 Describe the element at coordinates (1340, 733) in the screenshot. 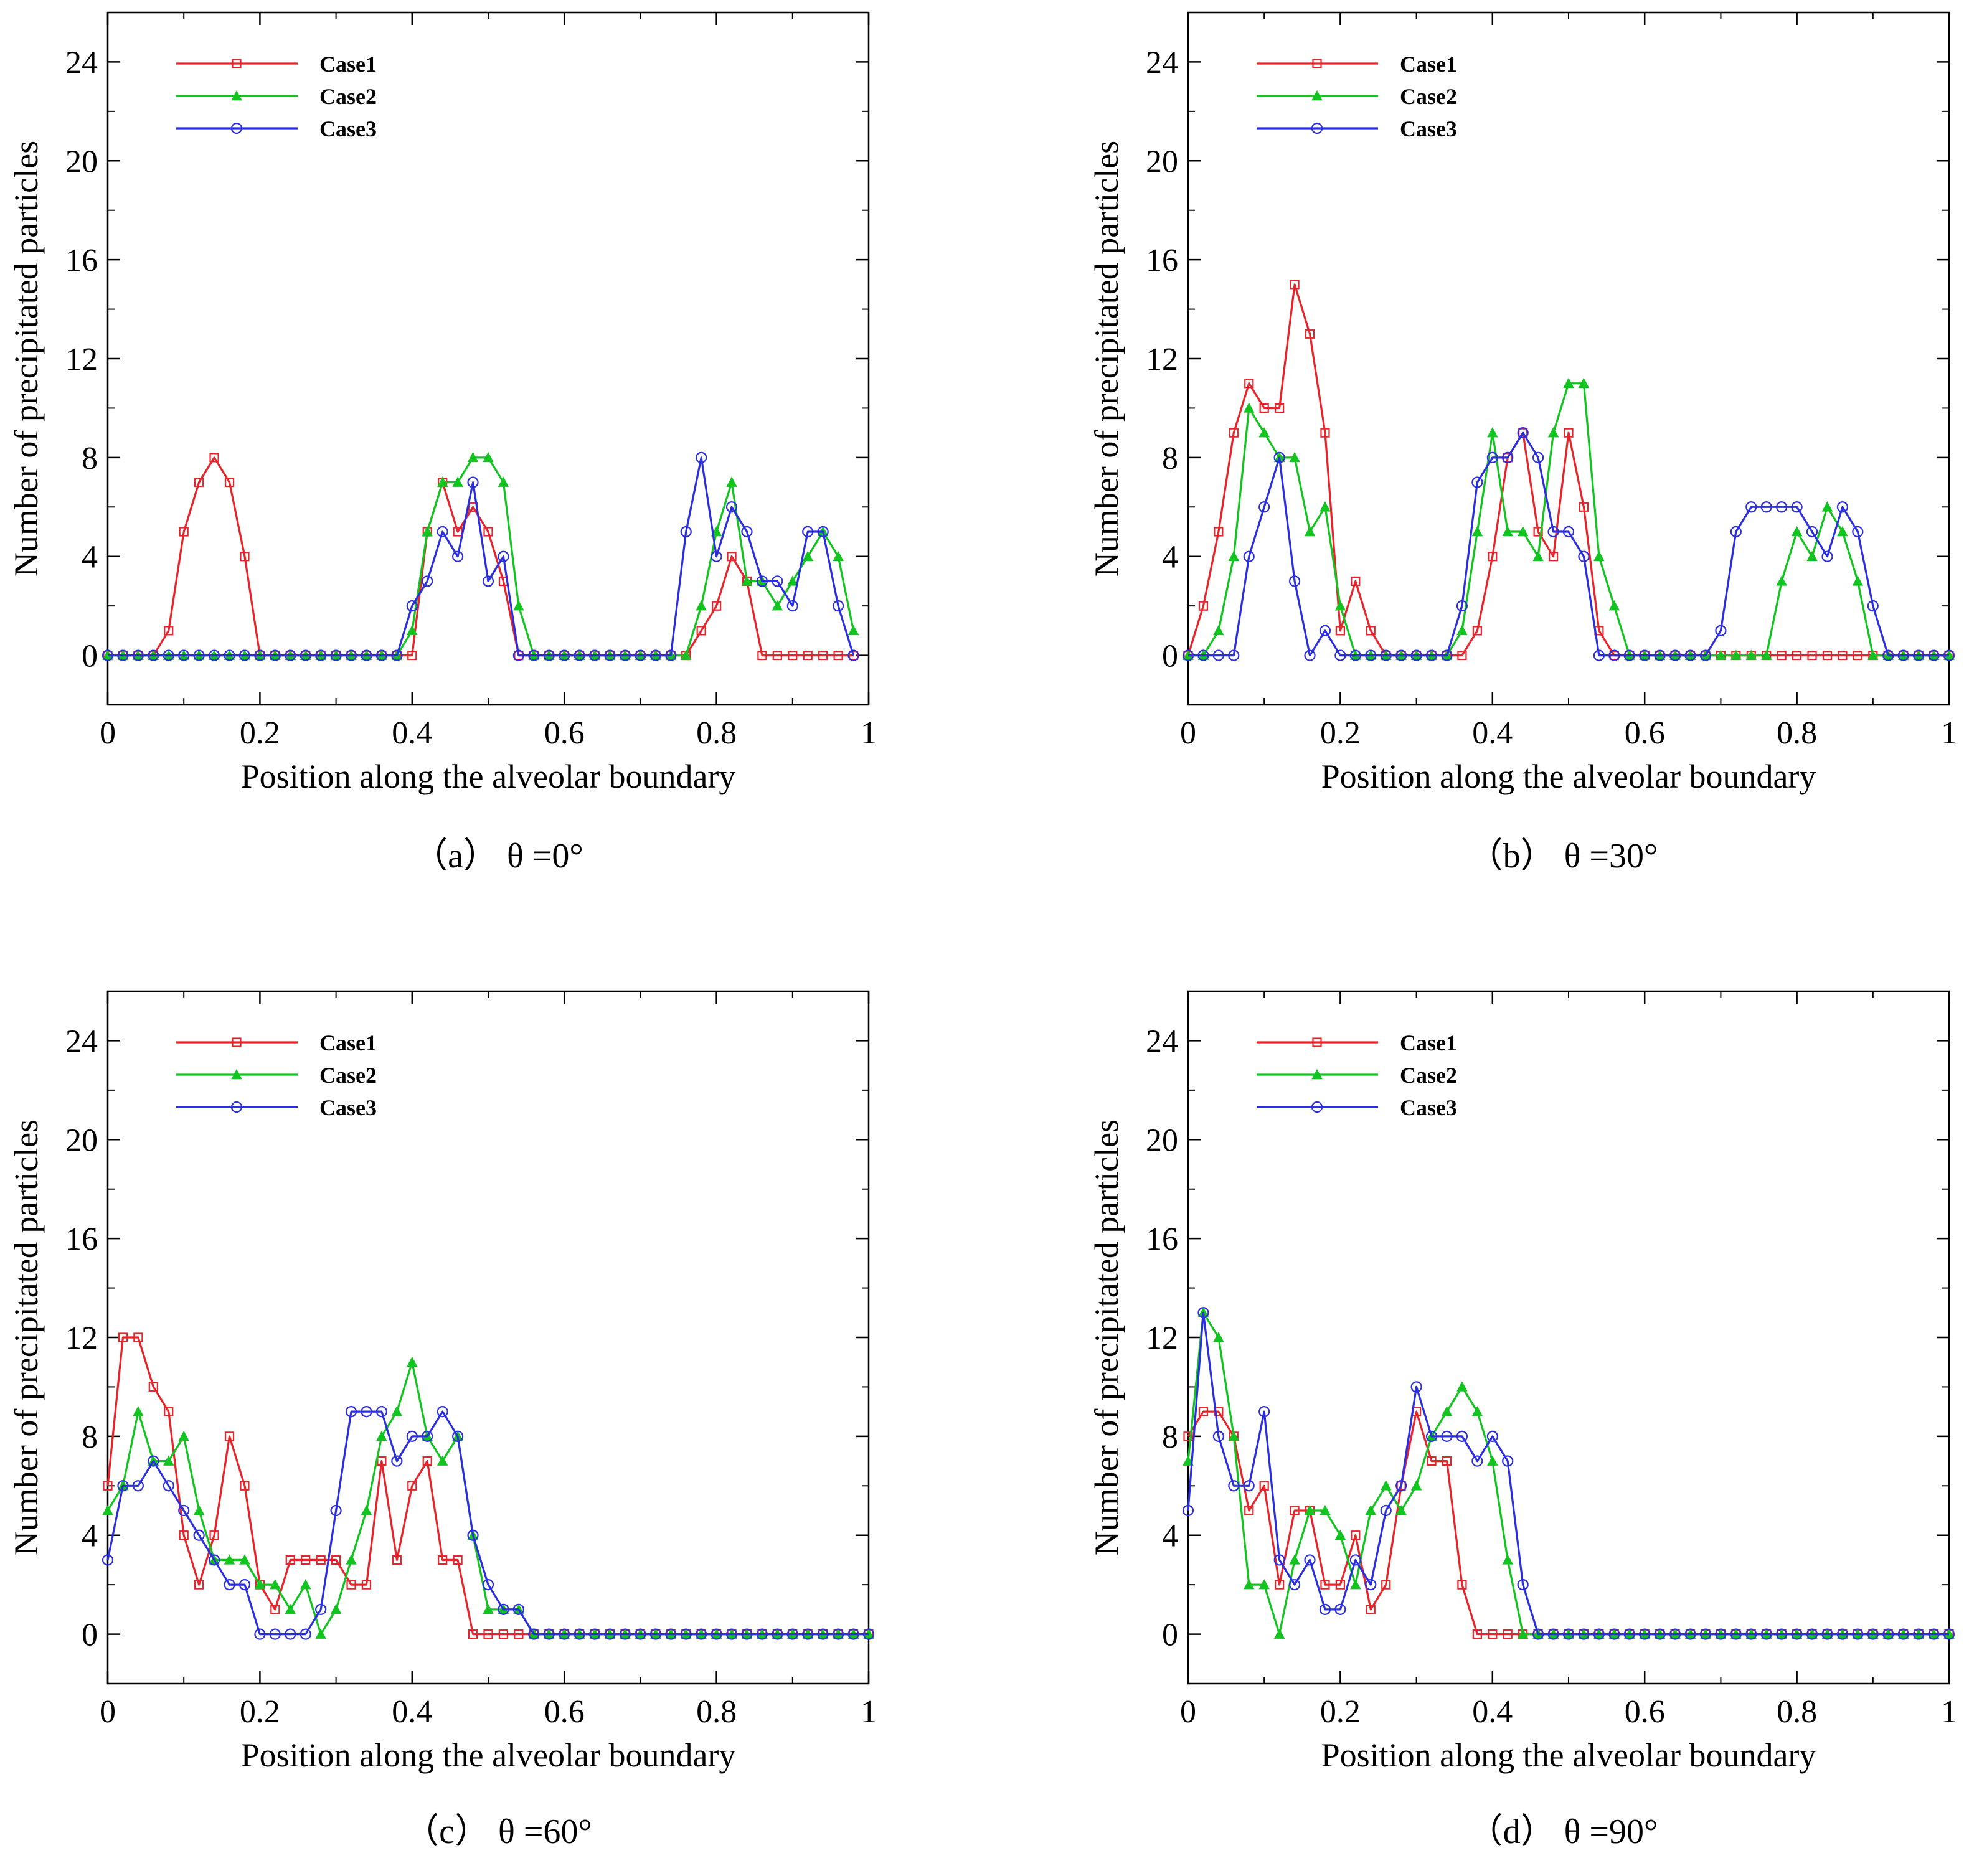

I see `x-tick-label: 0.2` at that location.